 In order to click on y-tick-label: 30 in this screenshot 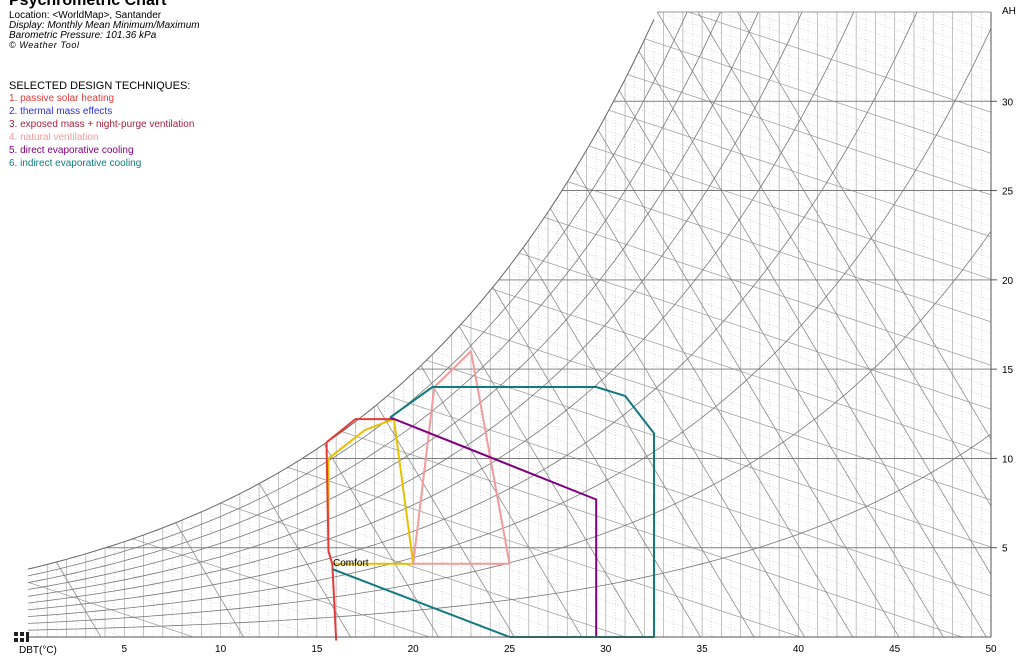, I will do `click(1008, 102)`.